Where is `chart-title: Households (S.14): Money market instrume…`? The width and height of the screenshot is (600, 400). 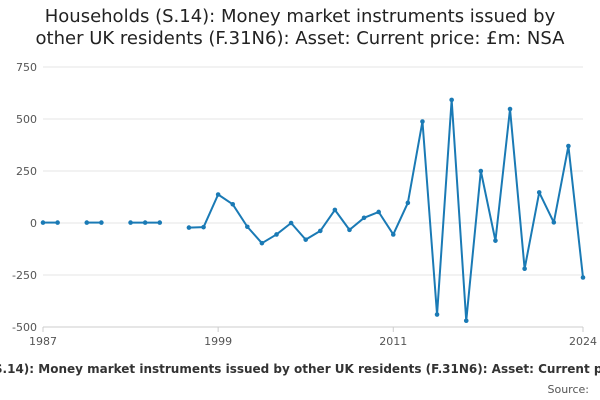
chart-title: Households (S.14): Money market instrume… is located at coordinates (300, 28).